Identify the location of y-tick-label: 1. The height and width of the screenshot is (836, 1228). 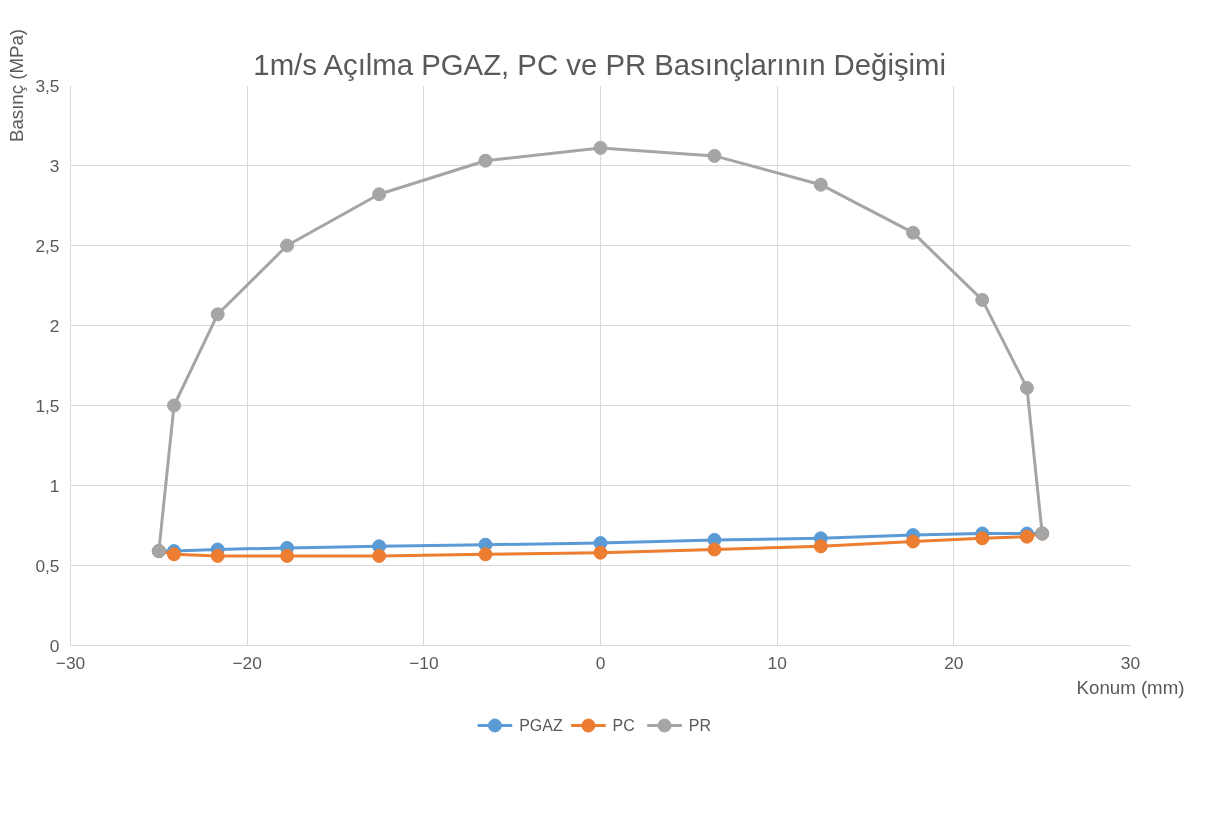
(54, 485).